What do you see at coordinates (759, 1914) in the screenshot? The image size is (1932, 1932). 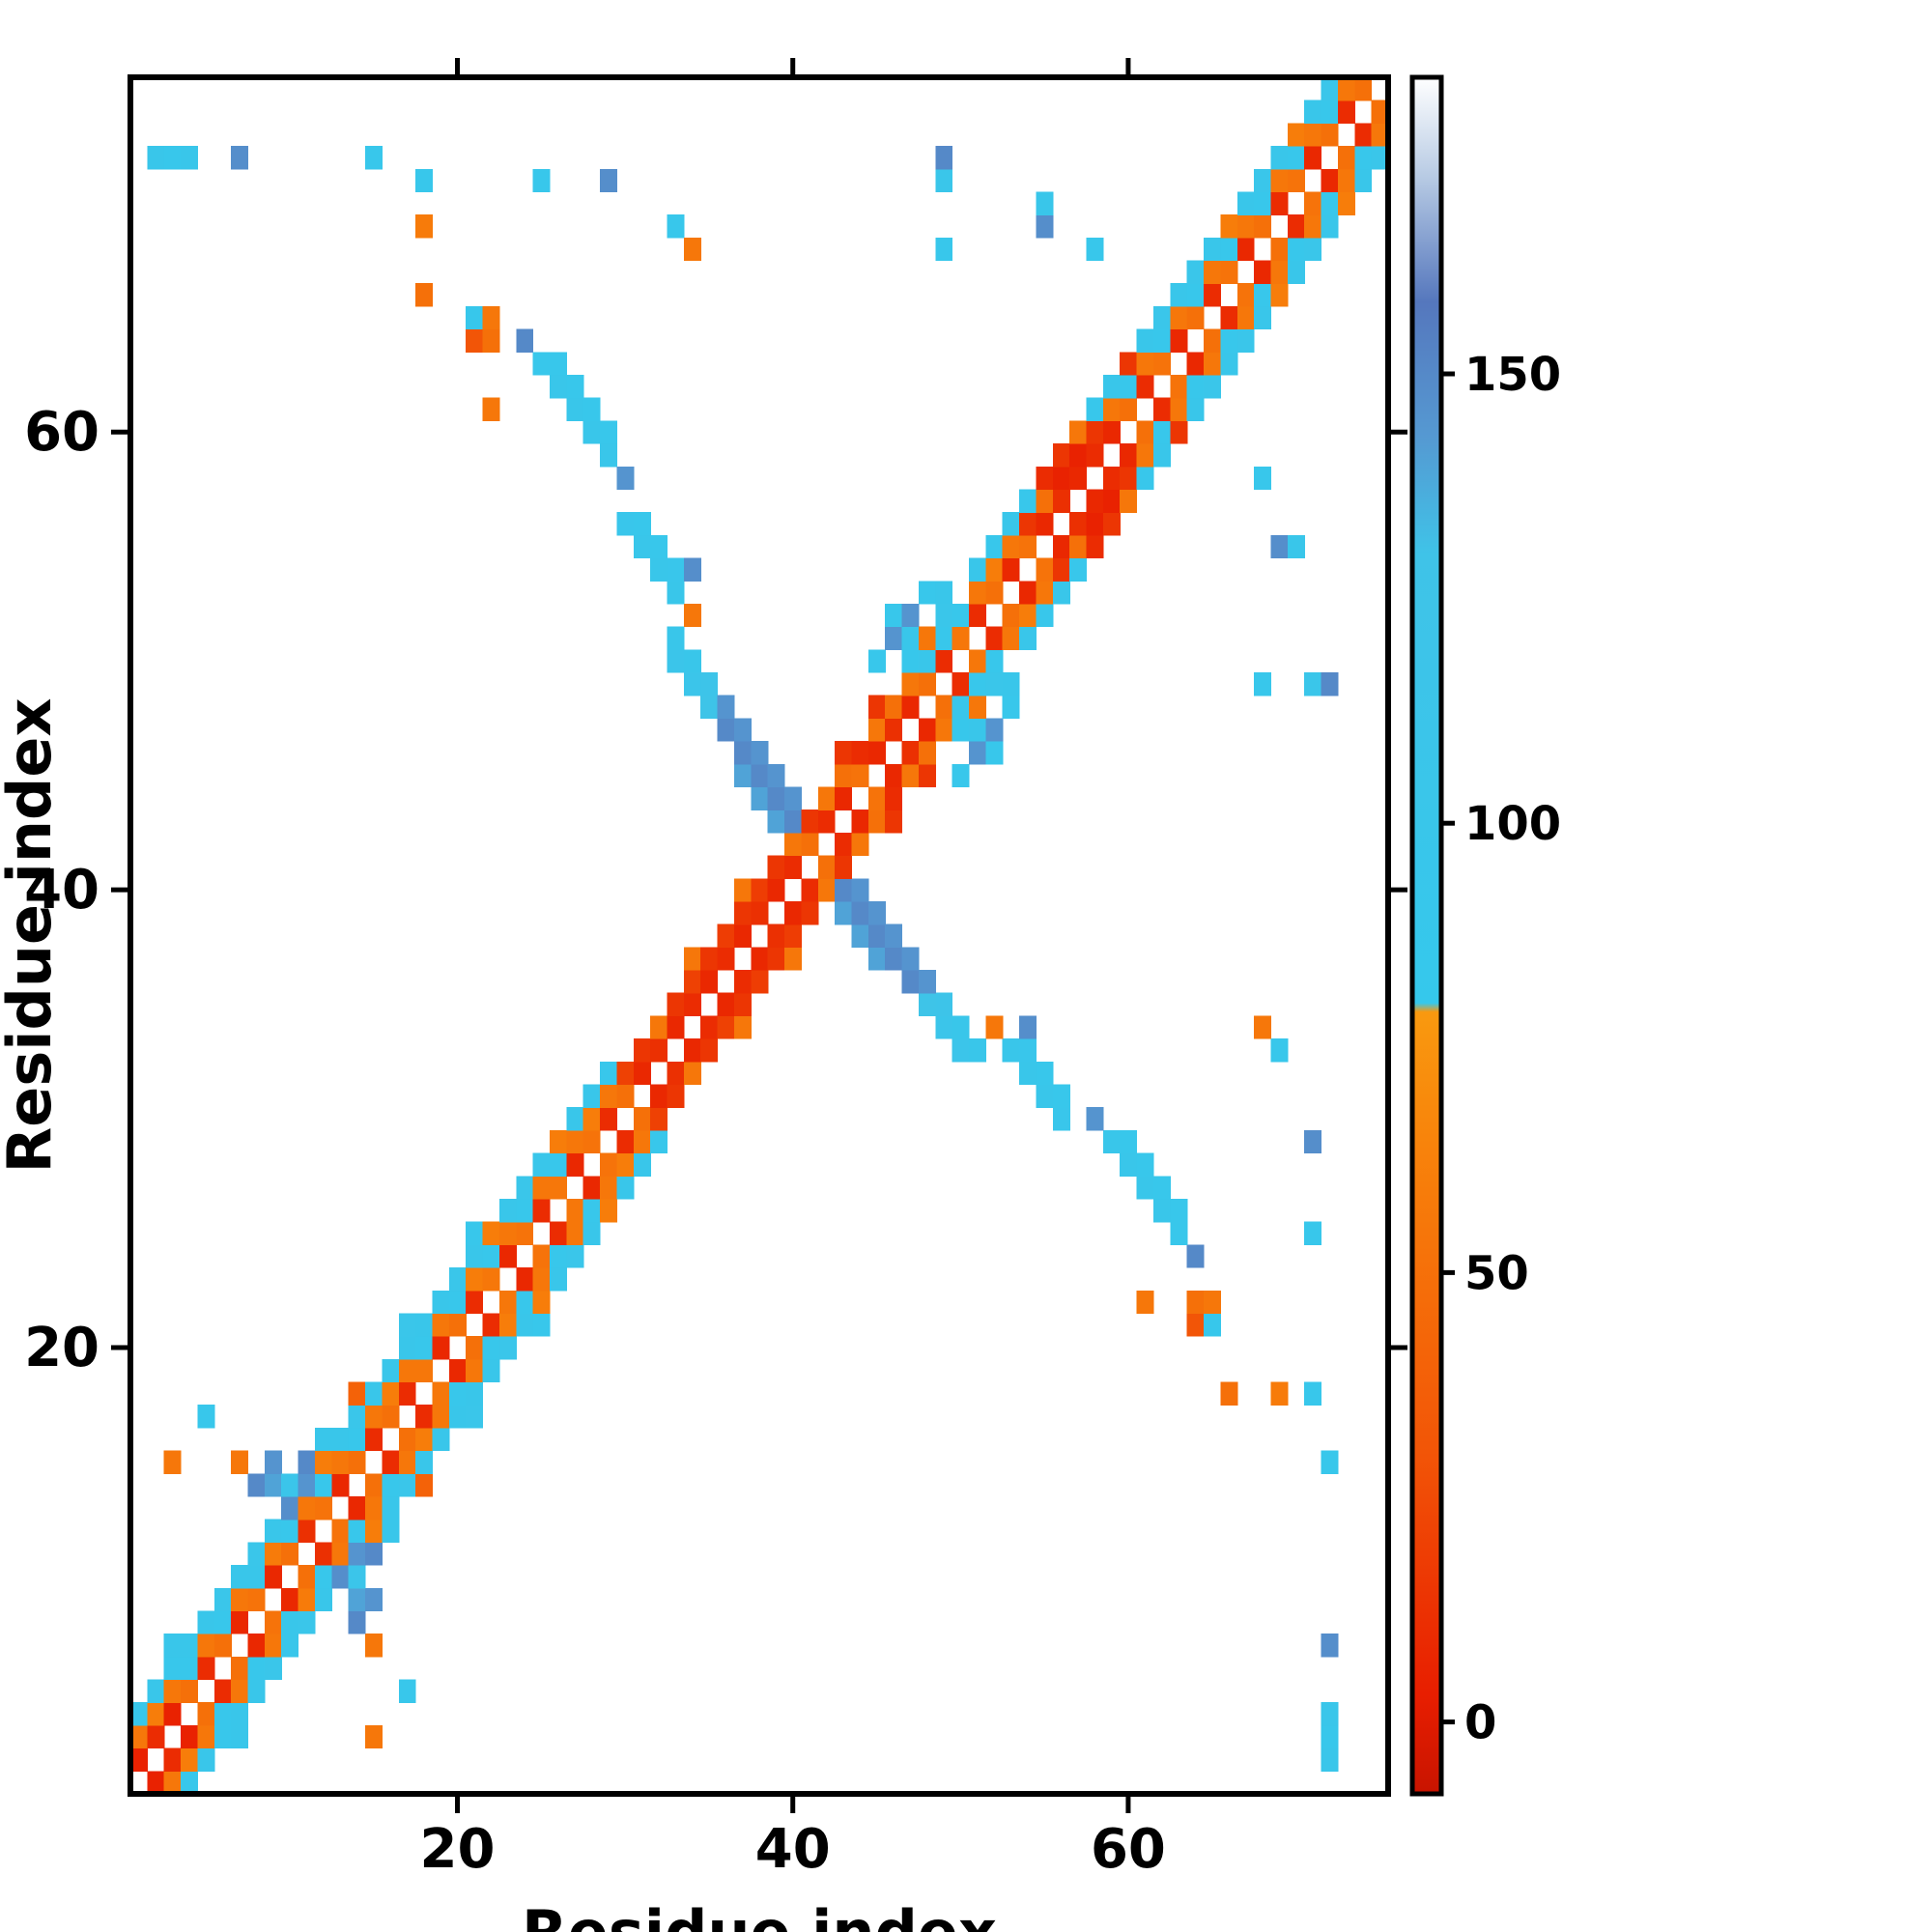 I see `x-axis-label: Residue index` at bounding box center [759, 1914].